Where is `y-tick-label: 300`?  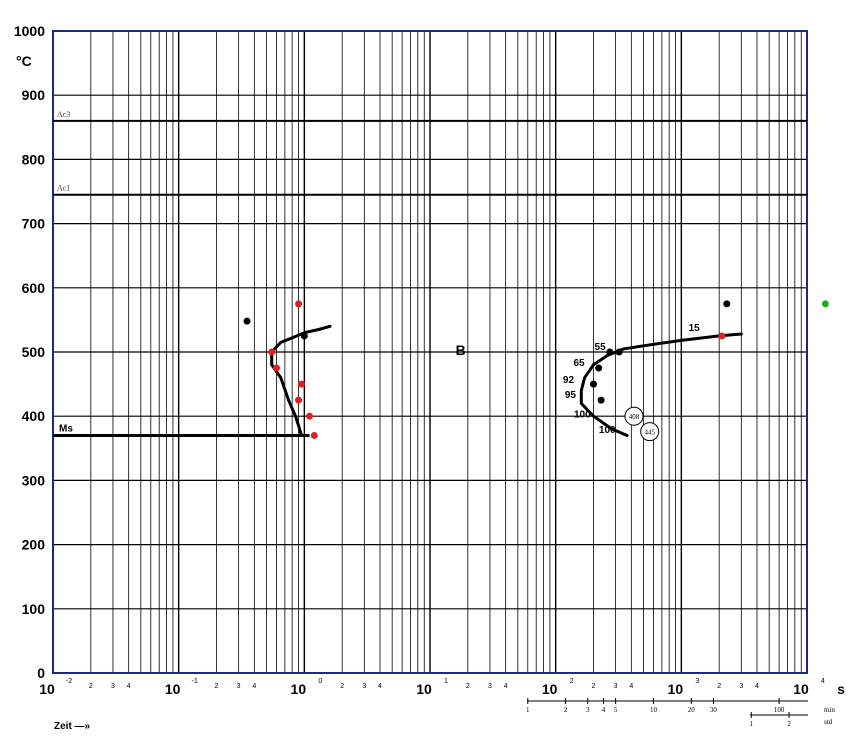
y-tick-label: 300 is located at coordinates (34, 480).